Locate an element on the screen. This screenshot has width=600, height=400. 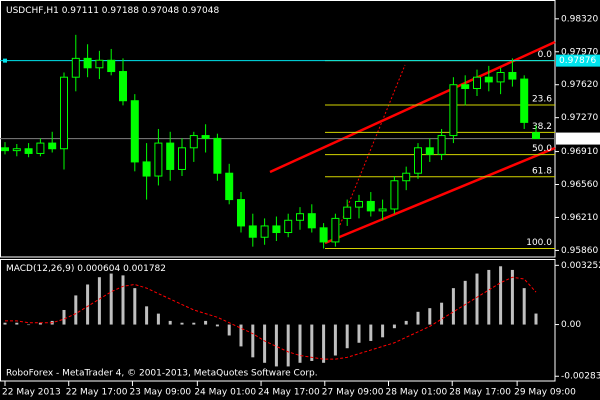
x-tick-label: 27 May 09:00 is located at coordinates (353, 393).